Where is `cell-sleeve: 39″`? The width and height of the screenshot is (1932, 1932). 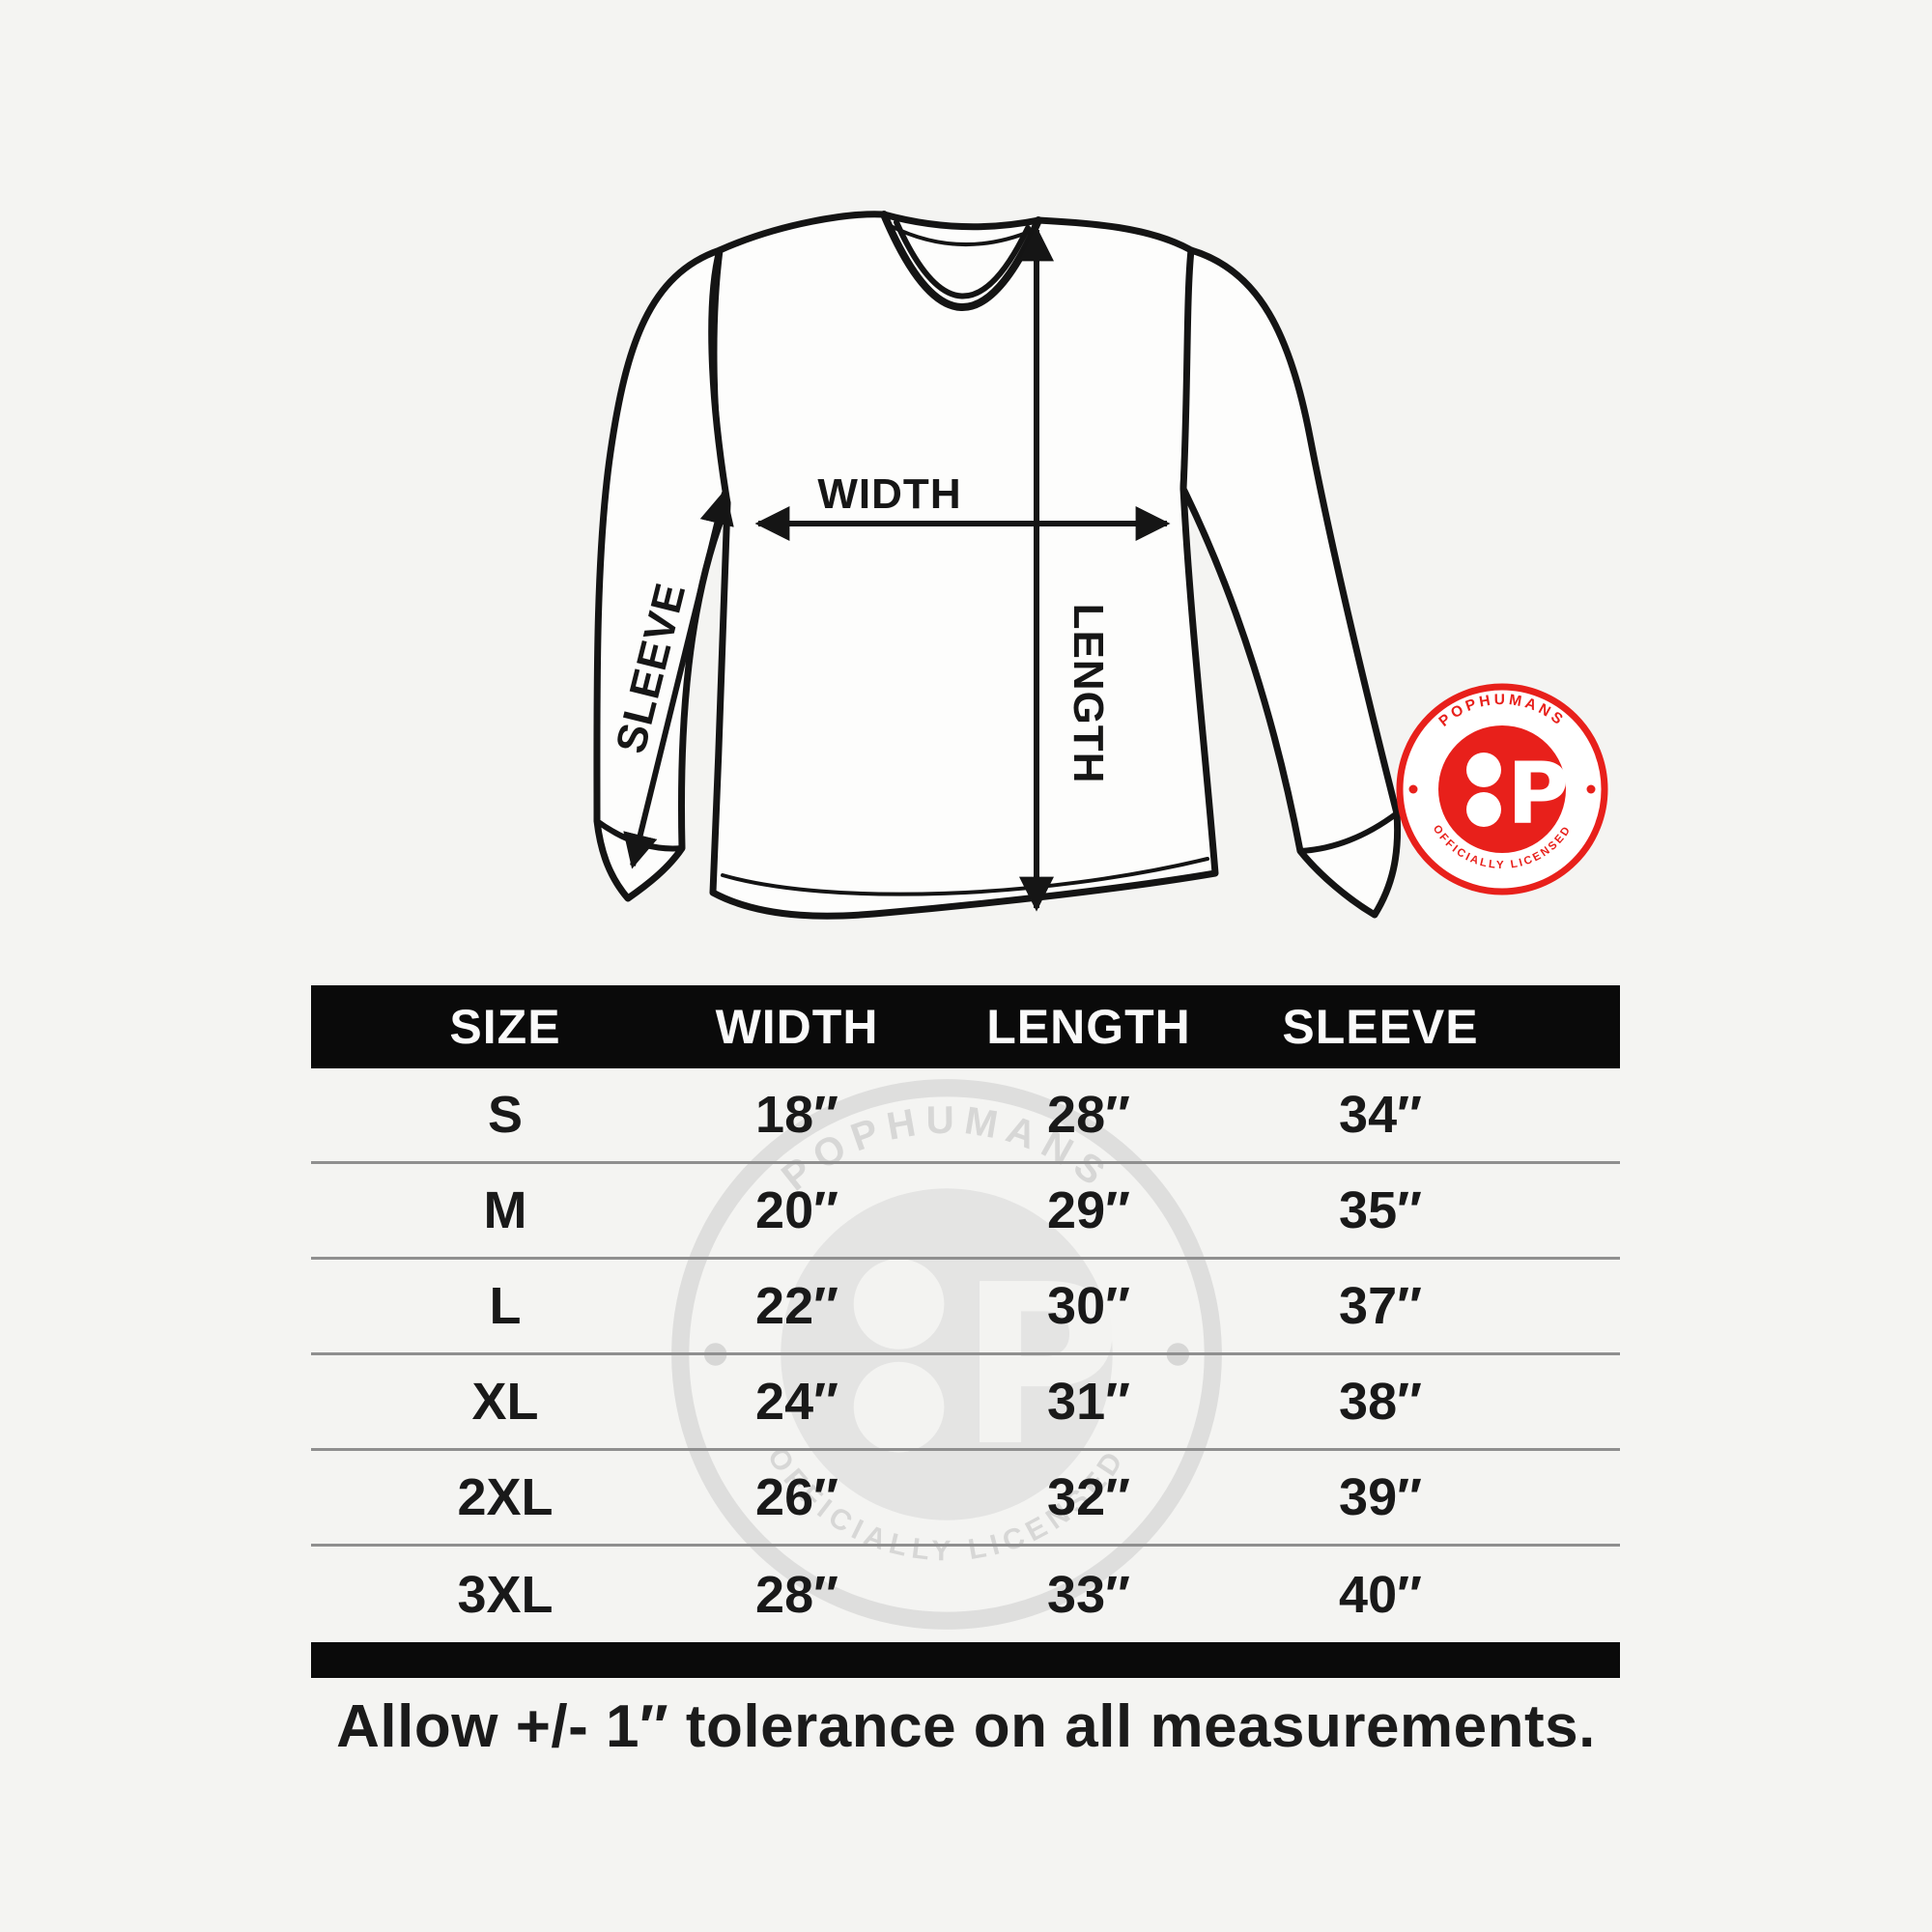
cell-sleeve: 39″ is located at coordinates (1380, 1497).